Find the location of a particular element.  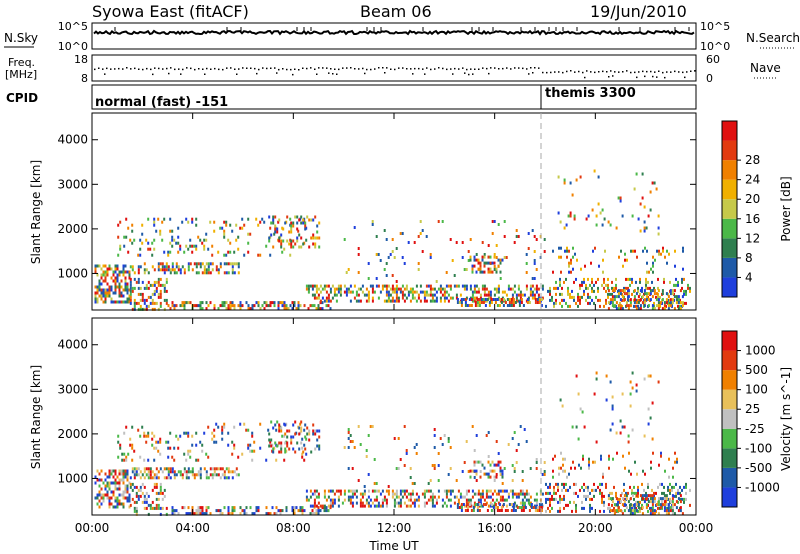

colorbar-tick-label: 12 is located at coordinates (752, 238).